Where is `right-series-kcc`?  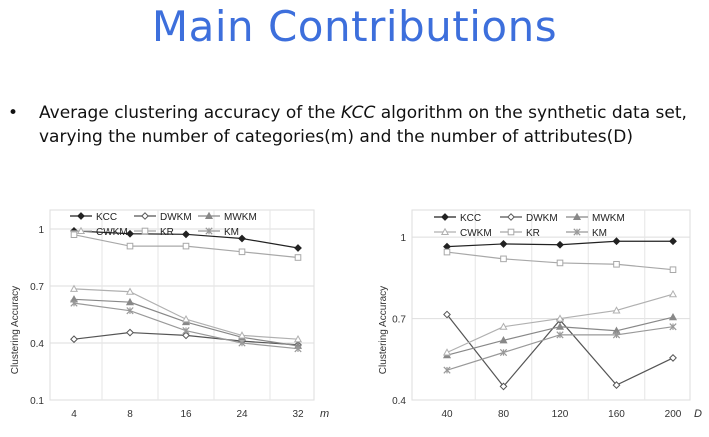
right-series-kcc is located at coordinates (560, 244).